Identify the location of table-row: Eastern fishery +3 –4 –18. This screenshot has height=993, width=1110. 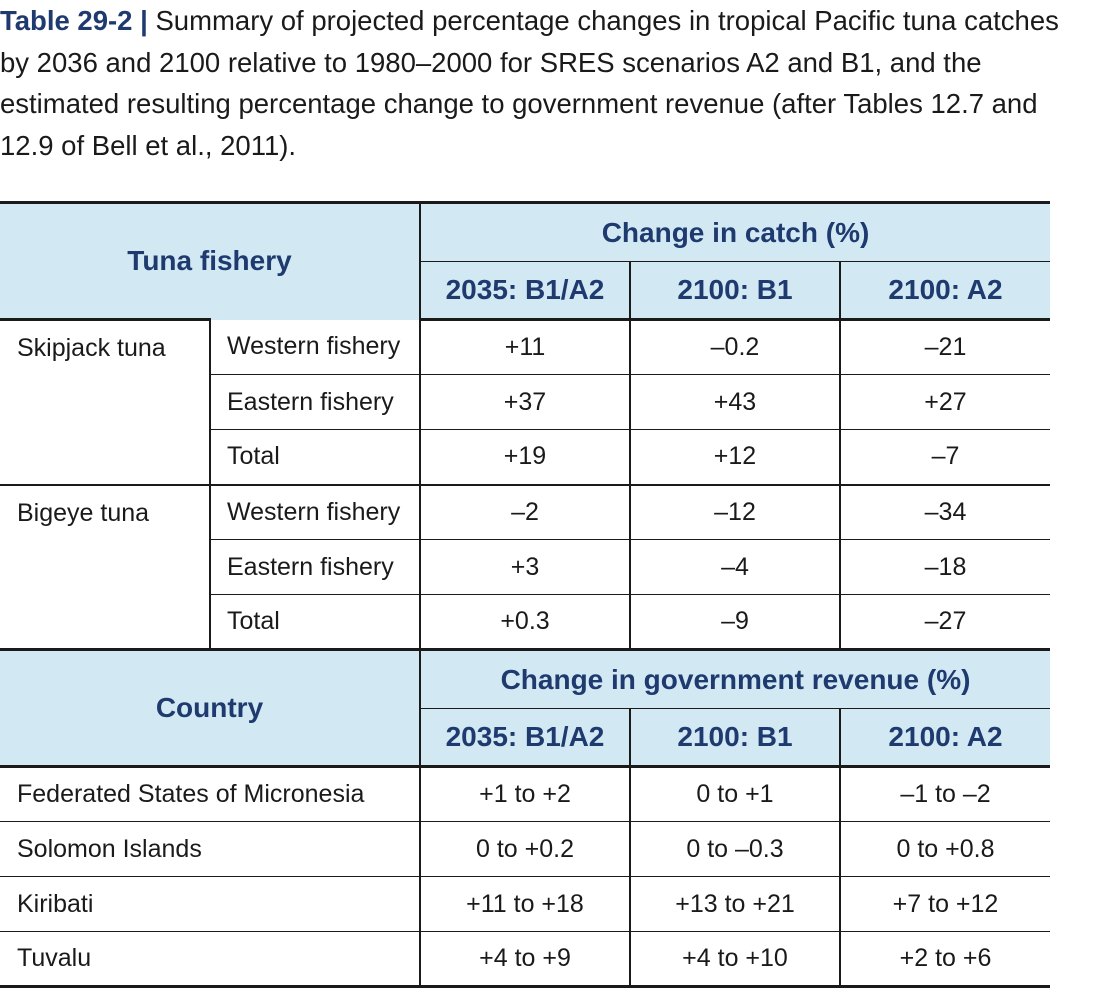
(525, 567).